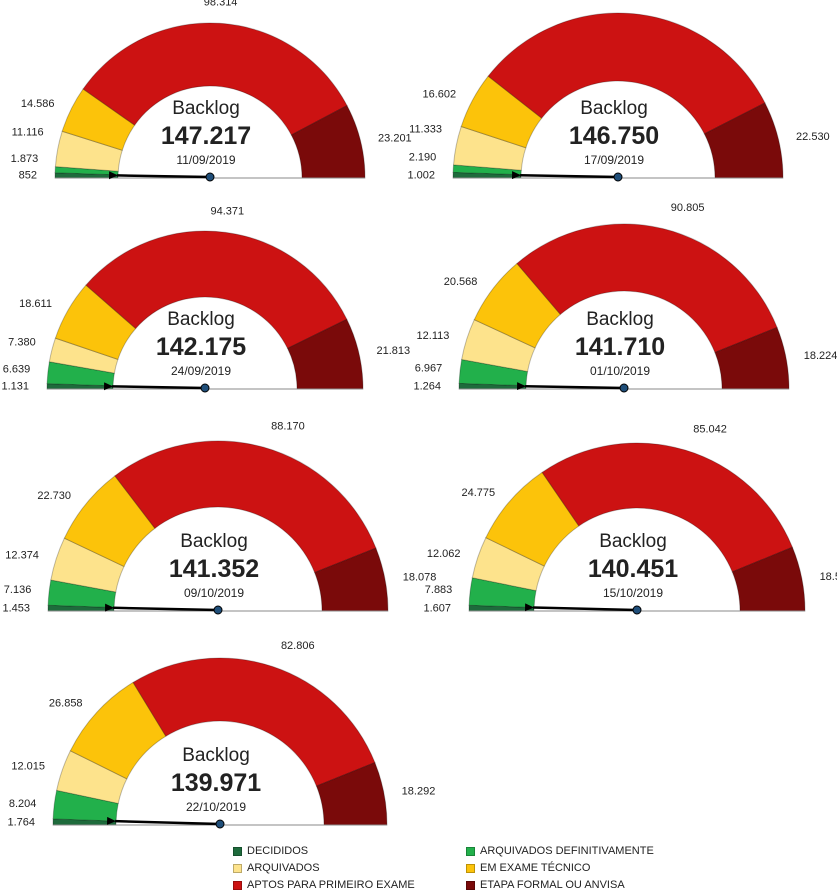  What do you see at coordinates (419, 792) in the screenshot?
I see `gauge-7-value-etapa-formal-anvisa: 18.292` at bounding box center [419, 792].